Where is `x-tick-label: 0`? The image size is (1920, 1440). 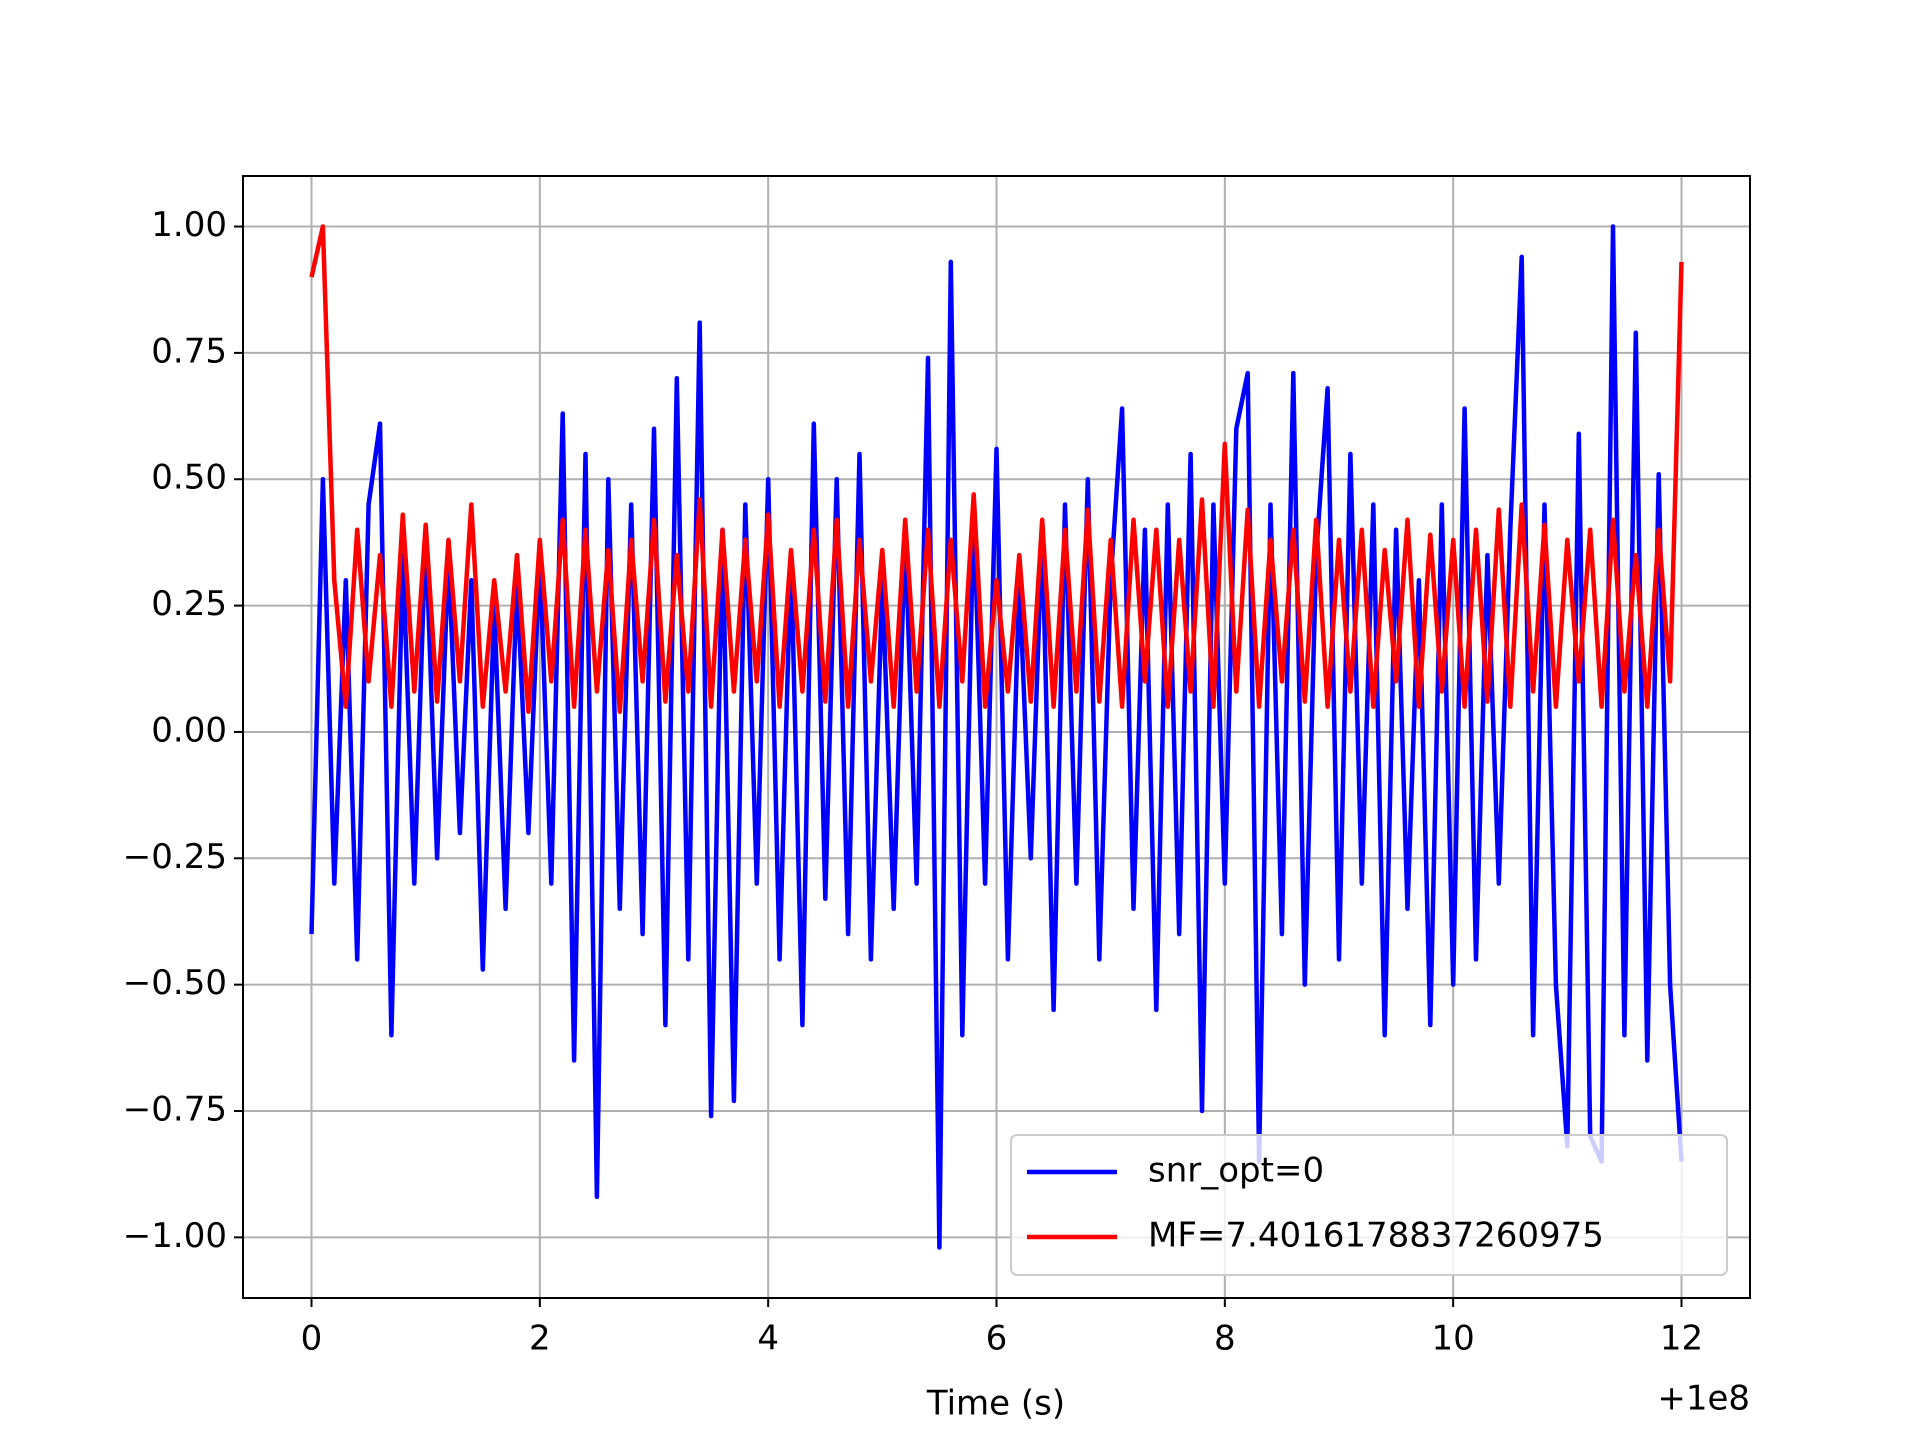
x-tick-label: 0 is located at coordinates (312, 1339).